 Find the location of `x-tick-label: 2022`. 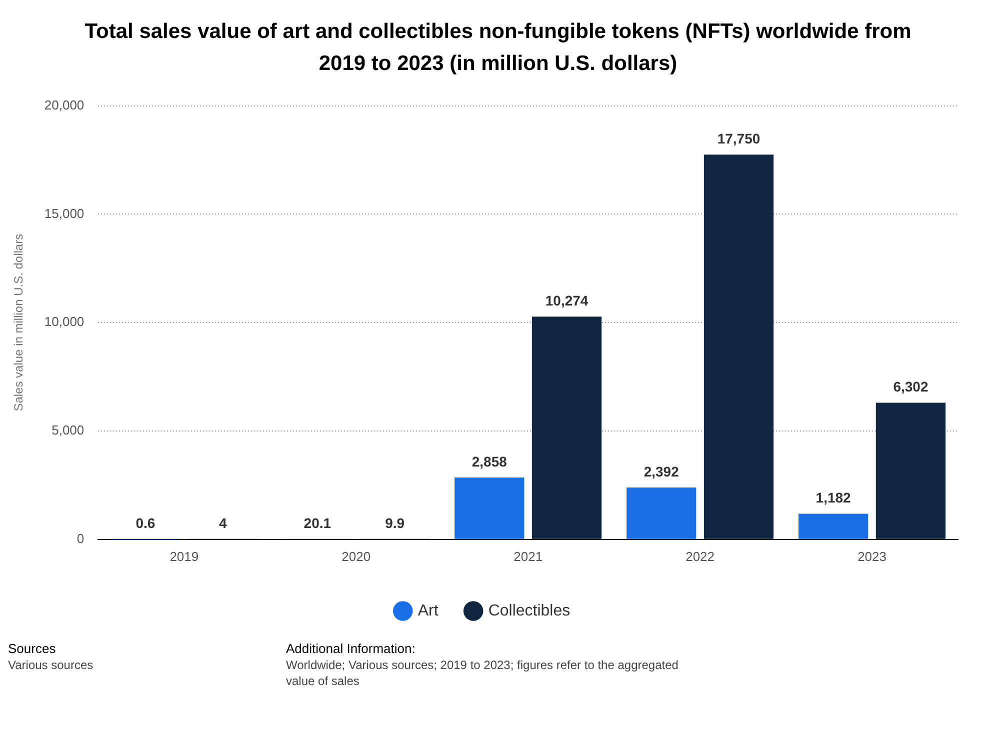

x-tick-label: 2022 is located at coordinates (700, 556).